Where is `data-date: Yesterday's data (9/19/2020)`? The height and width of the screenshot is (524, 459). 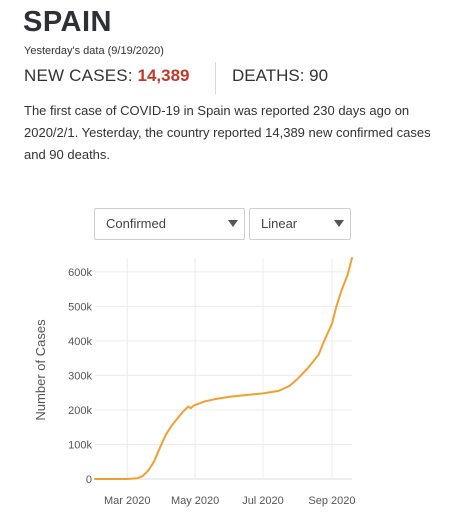 data-date: Yesterday's data (9/19/2020) is located at coordinates (94, 51).